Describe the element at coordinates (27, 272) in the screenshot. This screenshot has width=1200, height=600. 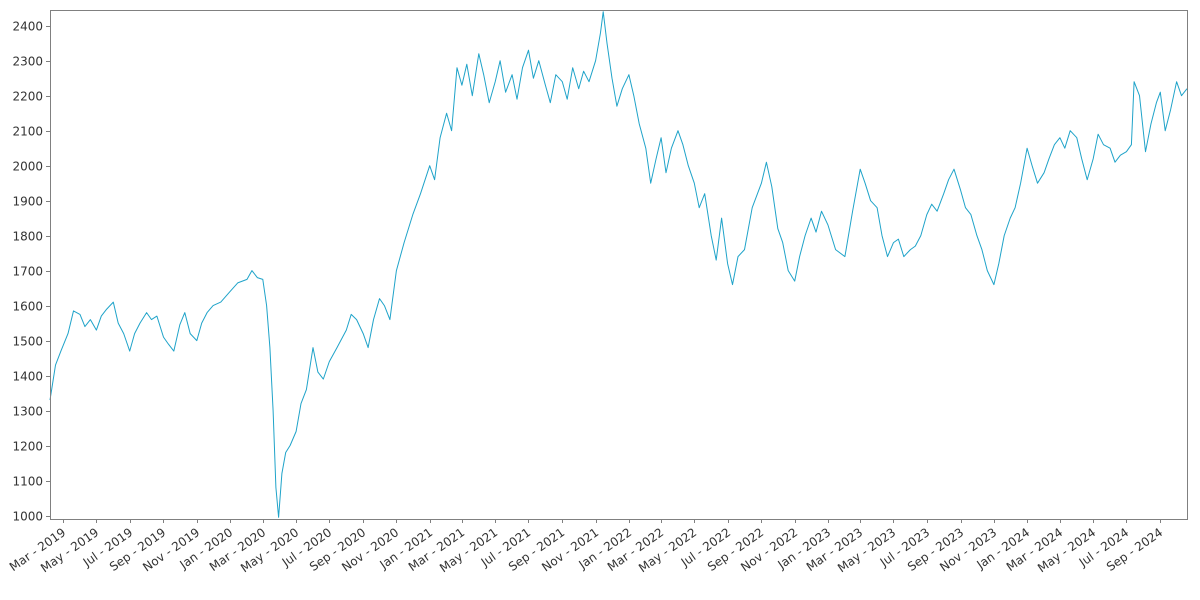
I see `y-tick-label: 1700` at that location.